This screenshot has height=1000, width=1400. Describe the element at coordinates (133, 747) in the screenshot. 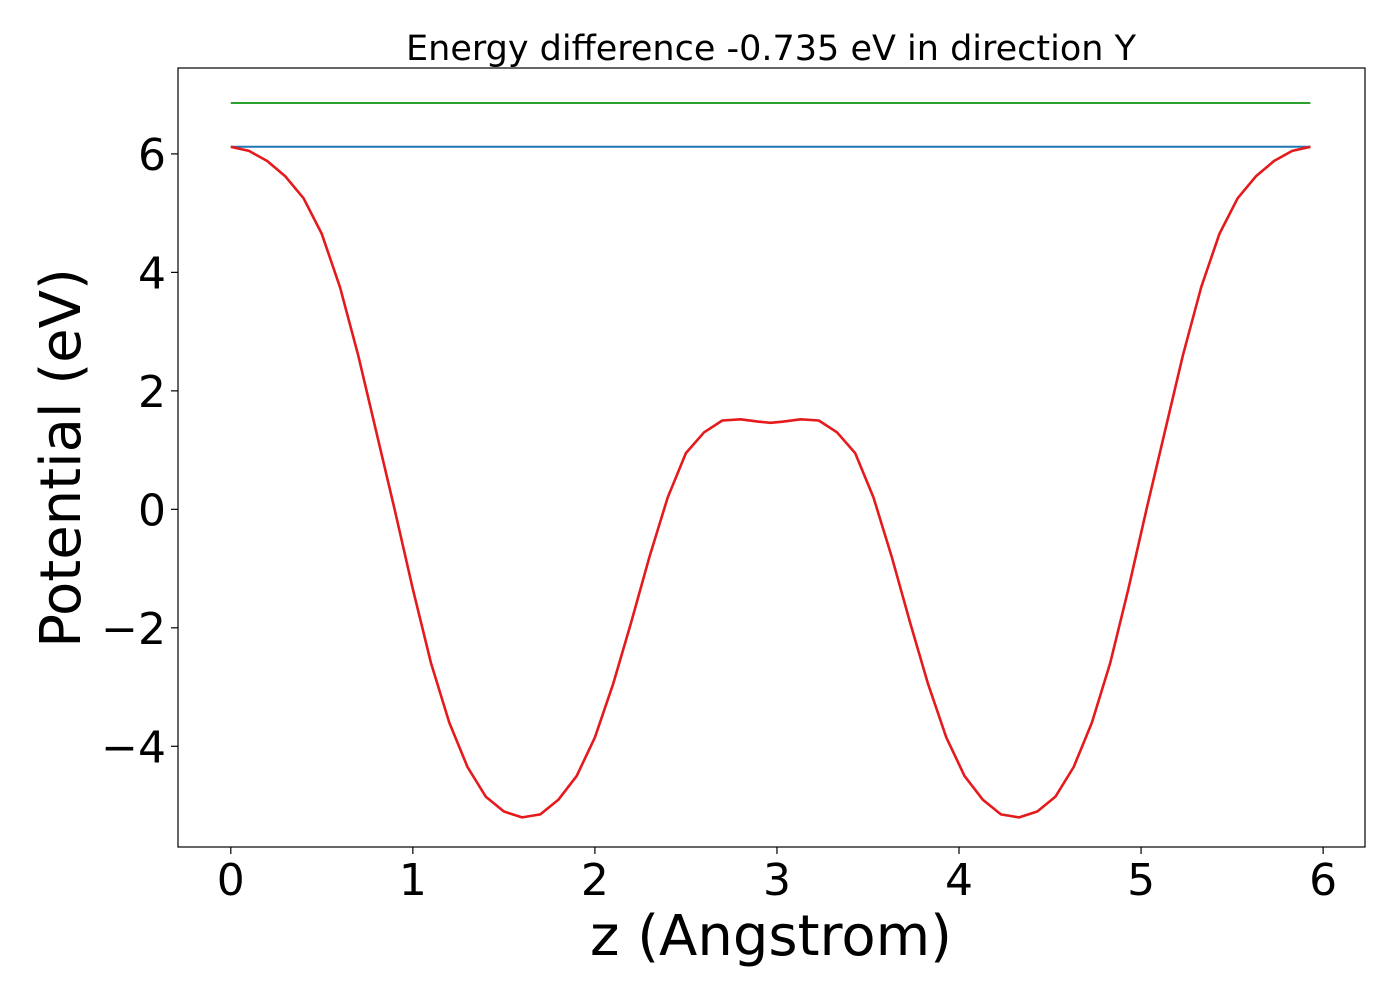

I see `y-tick-label: −4` at that location.